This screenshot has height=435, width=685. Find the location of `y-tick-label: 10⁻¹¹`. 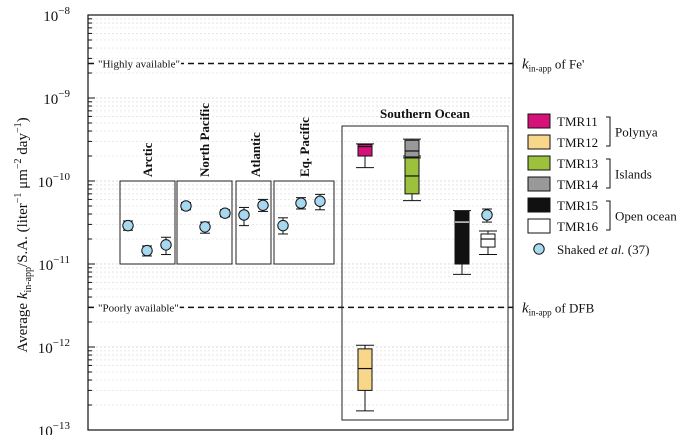

y-tick-label: 10⁻¹¹ is located at coordinates (54, 264).